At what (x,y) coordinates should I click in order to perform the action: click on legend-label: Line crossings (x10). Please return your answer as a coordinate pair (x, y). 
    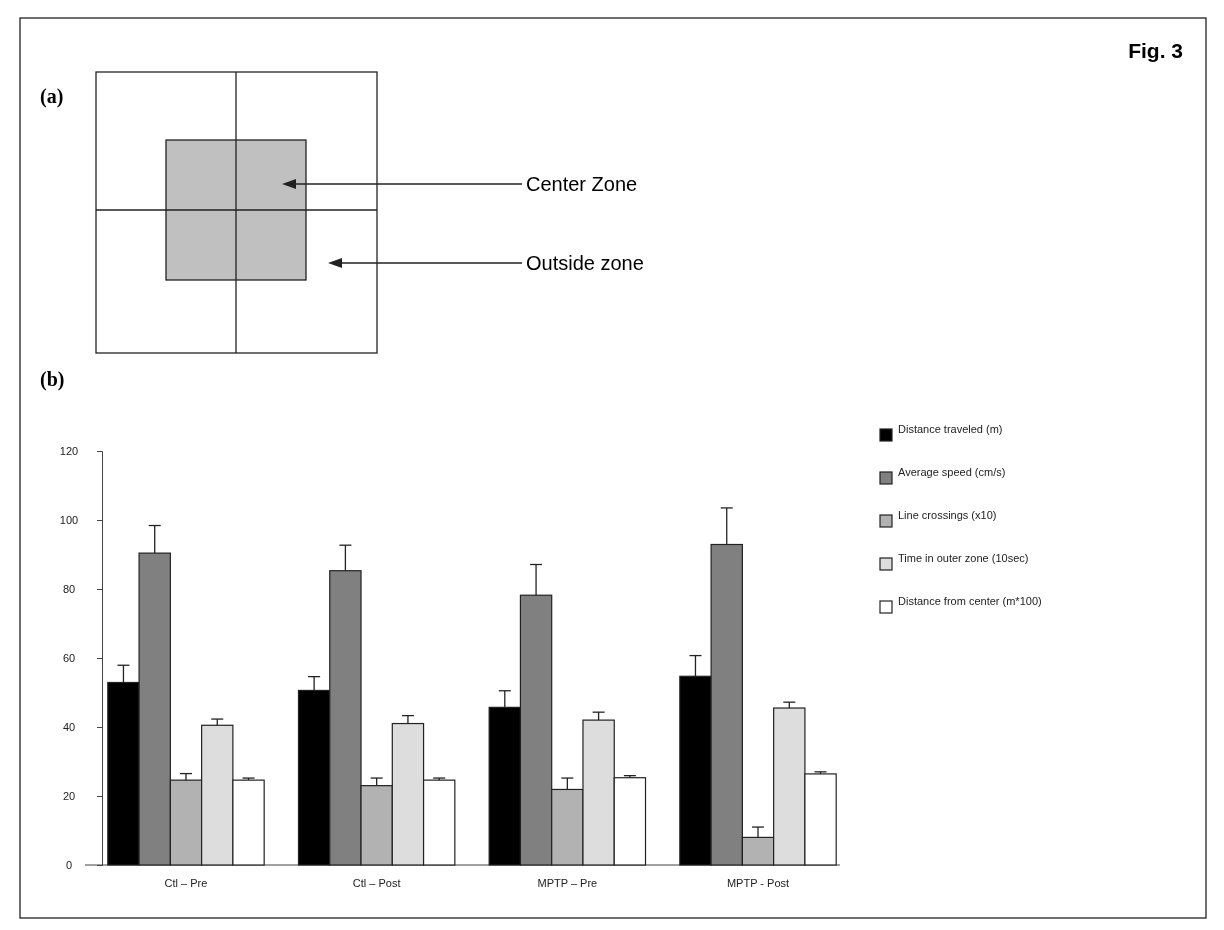
    Looking at the image, I should click on (947, 515).